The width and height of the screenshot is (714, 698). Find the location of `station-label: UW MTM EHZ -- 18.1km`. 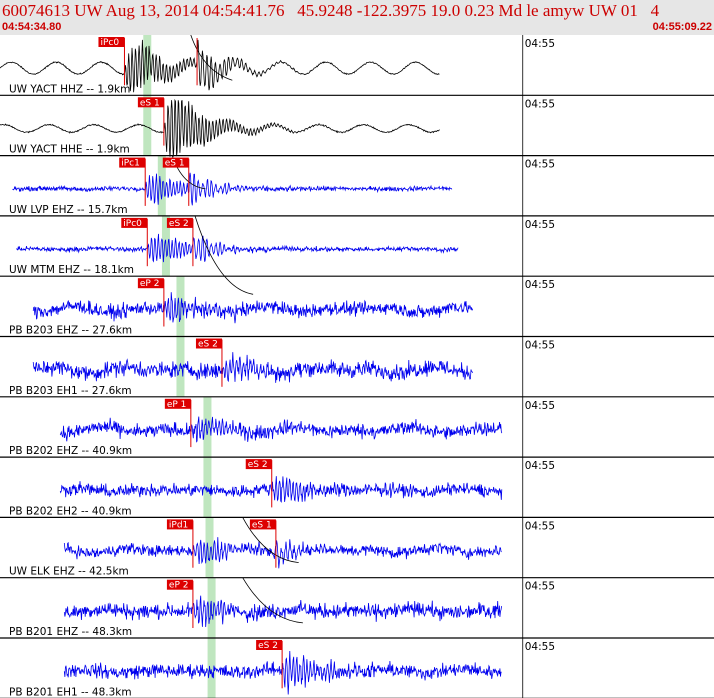

station-label: UW MTM EHZ -- 18.1km is located at coordinates (71, 270).